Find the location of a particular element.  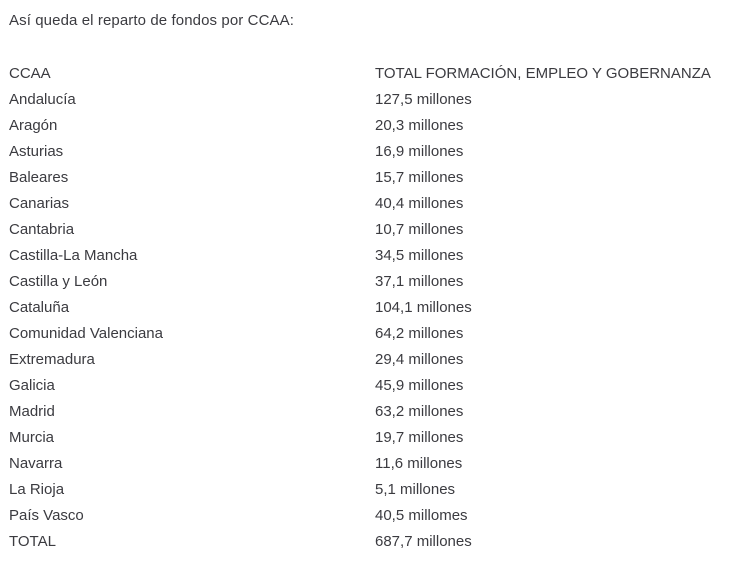

table-row: Navarra 11,6 millones is located at coordinates (360, 463).